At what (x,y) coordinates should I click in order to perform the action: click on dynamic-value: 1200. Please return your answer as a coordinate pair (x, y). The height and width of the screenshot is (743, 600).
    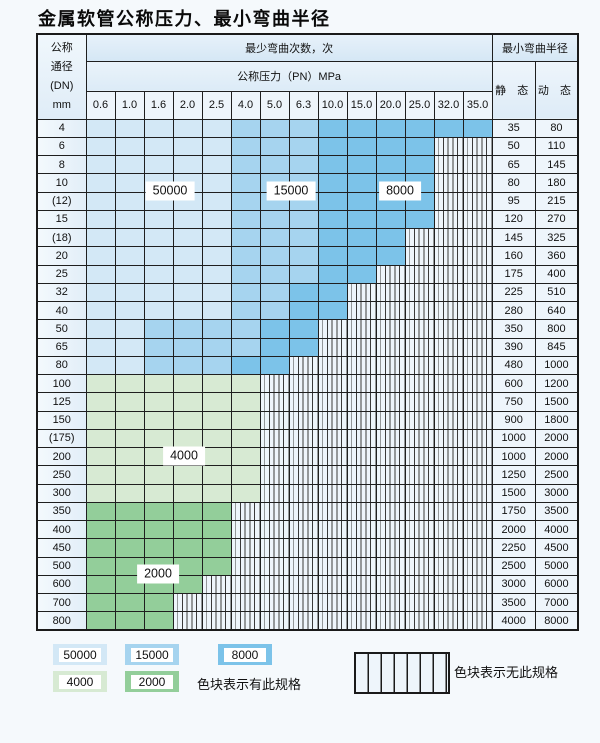
    Looking at the image, I should click on (556, 383).